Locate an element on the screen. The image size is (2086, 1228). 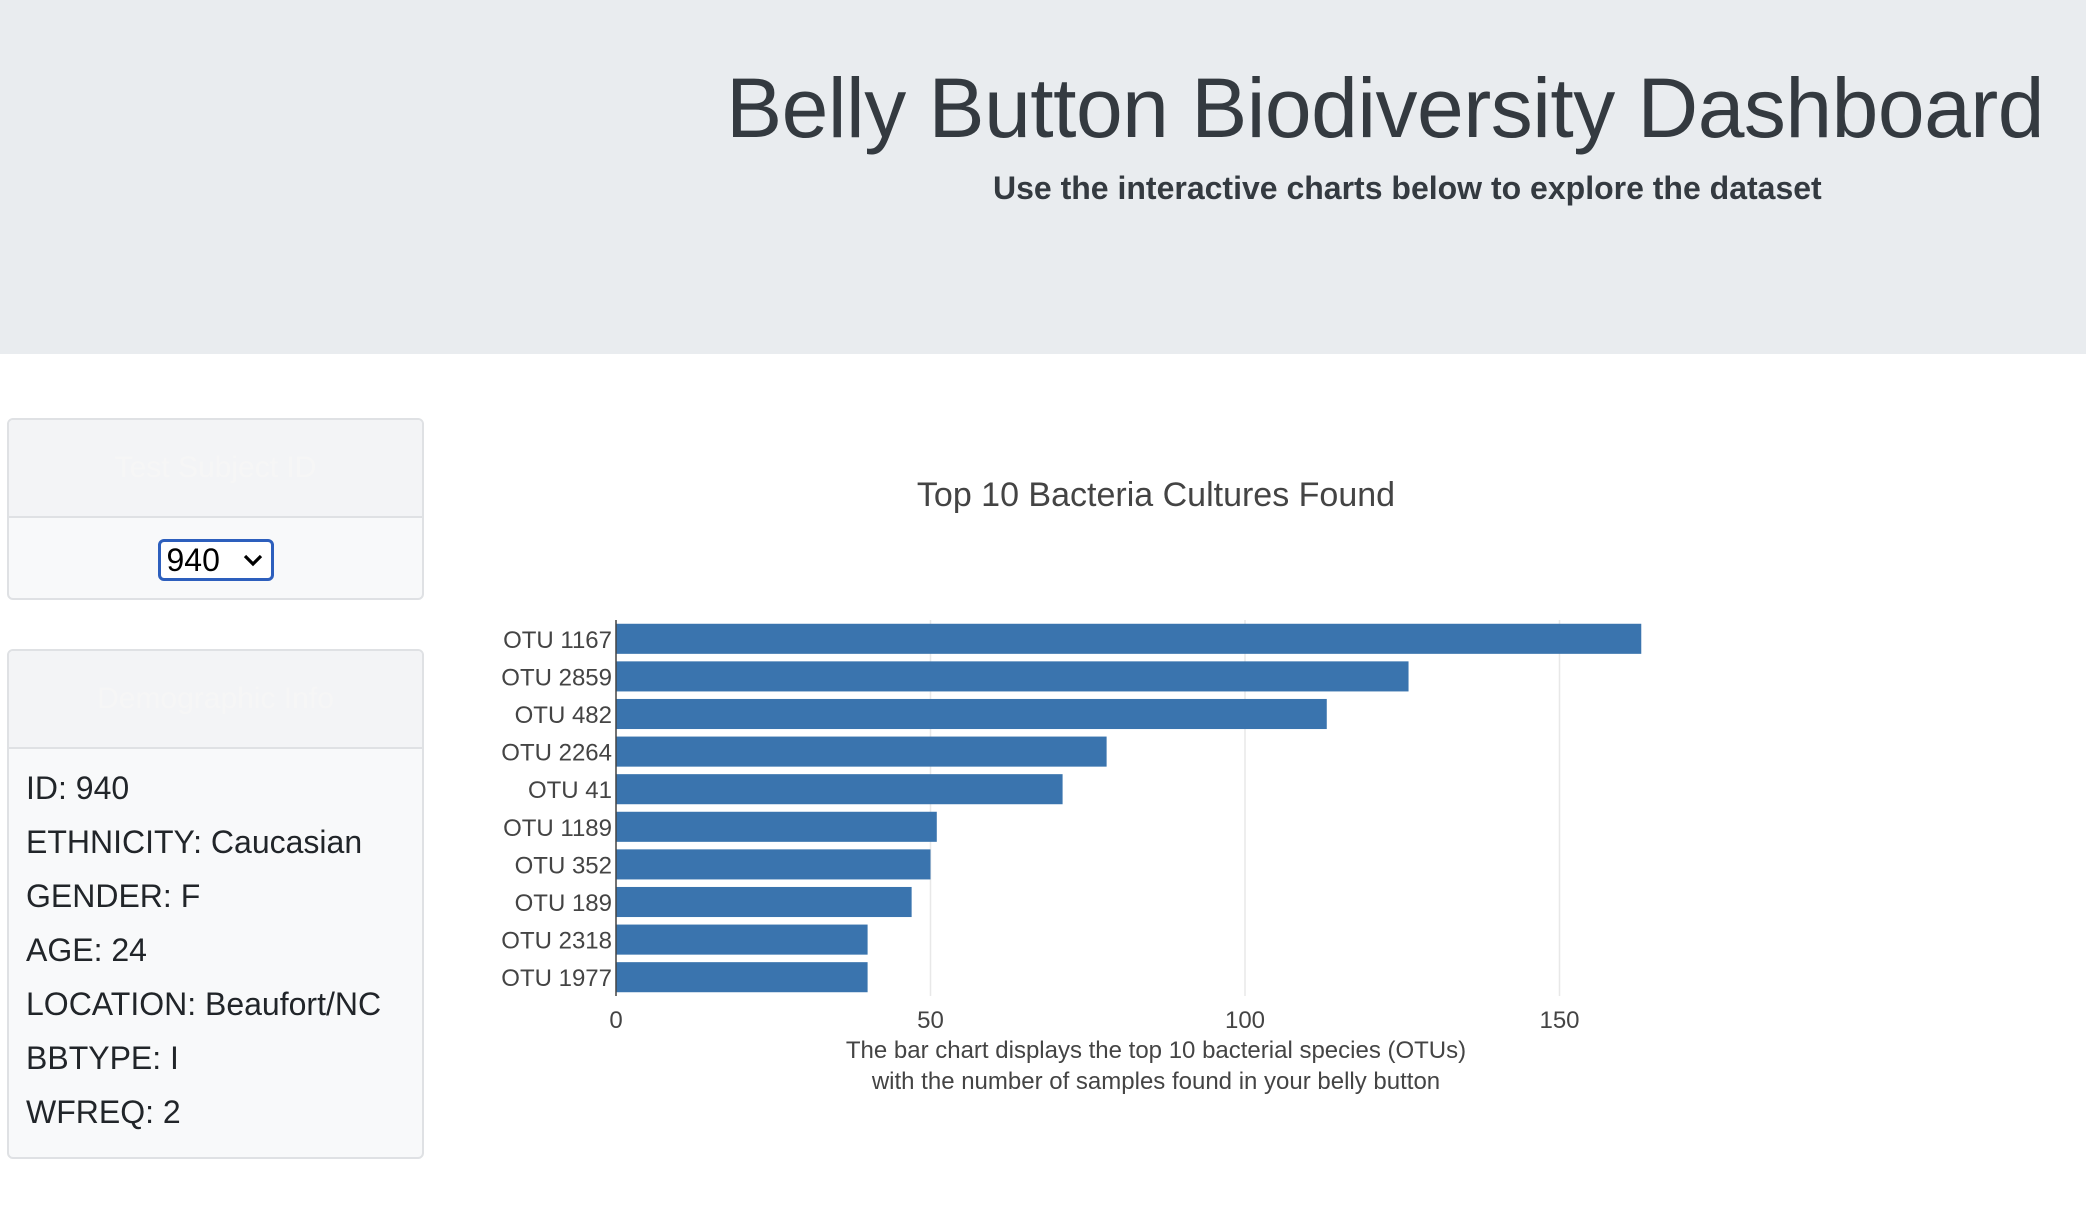
subject-selector-card: Test Subject ID 940 is located at coordinates (215, 509).